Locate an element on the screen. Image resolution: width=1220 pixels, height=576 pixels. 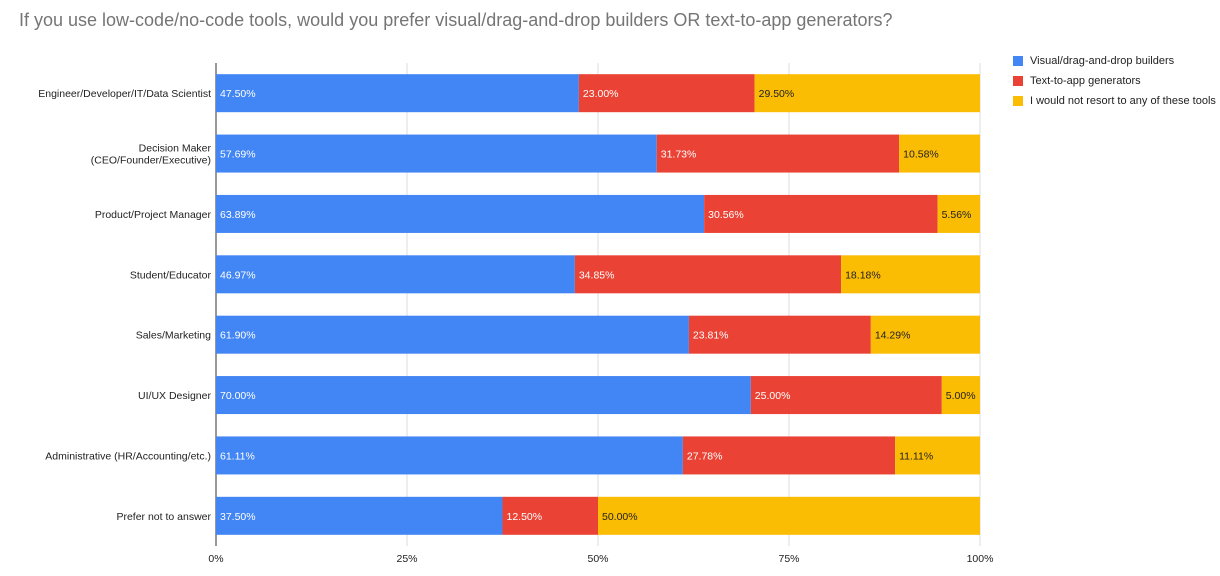
data-label: 5.00% is located at coordinates (961, 396).